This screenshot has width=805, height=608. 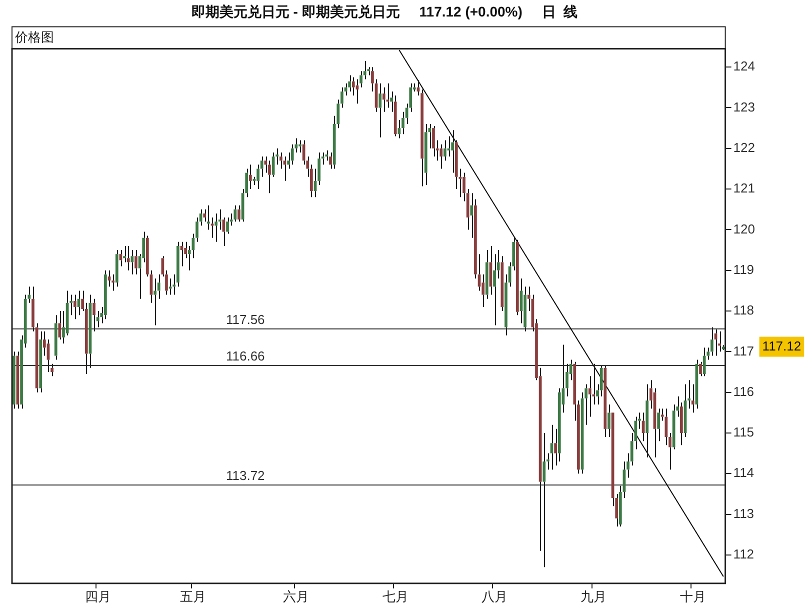 What do you see at coordinates (245, 476) in the screenshot?
I see `ref-line-label: 113.72` at bounding box center [245, 476].